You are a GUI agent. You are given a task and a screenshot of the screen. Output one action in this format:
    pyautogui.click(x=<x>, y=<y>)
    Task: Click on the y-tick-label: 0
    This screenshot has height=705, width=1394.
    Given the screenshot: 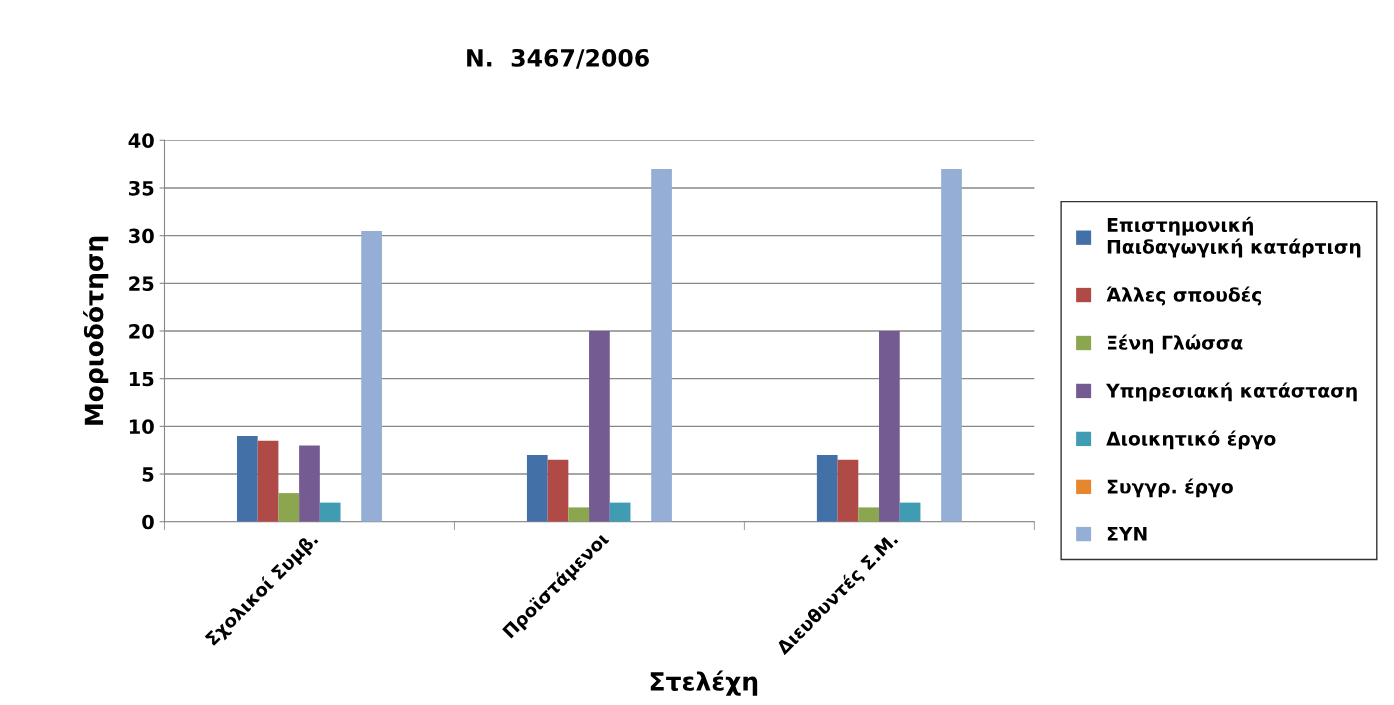 What is the action you would take?
    pyautogui.click(x=148, y=522)
    